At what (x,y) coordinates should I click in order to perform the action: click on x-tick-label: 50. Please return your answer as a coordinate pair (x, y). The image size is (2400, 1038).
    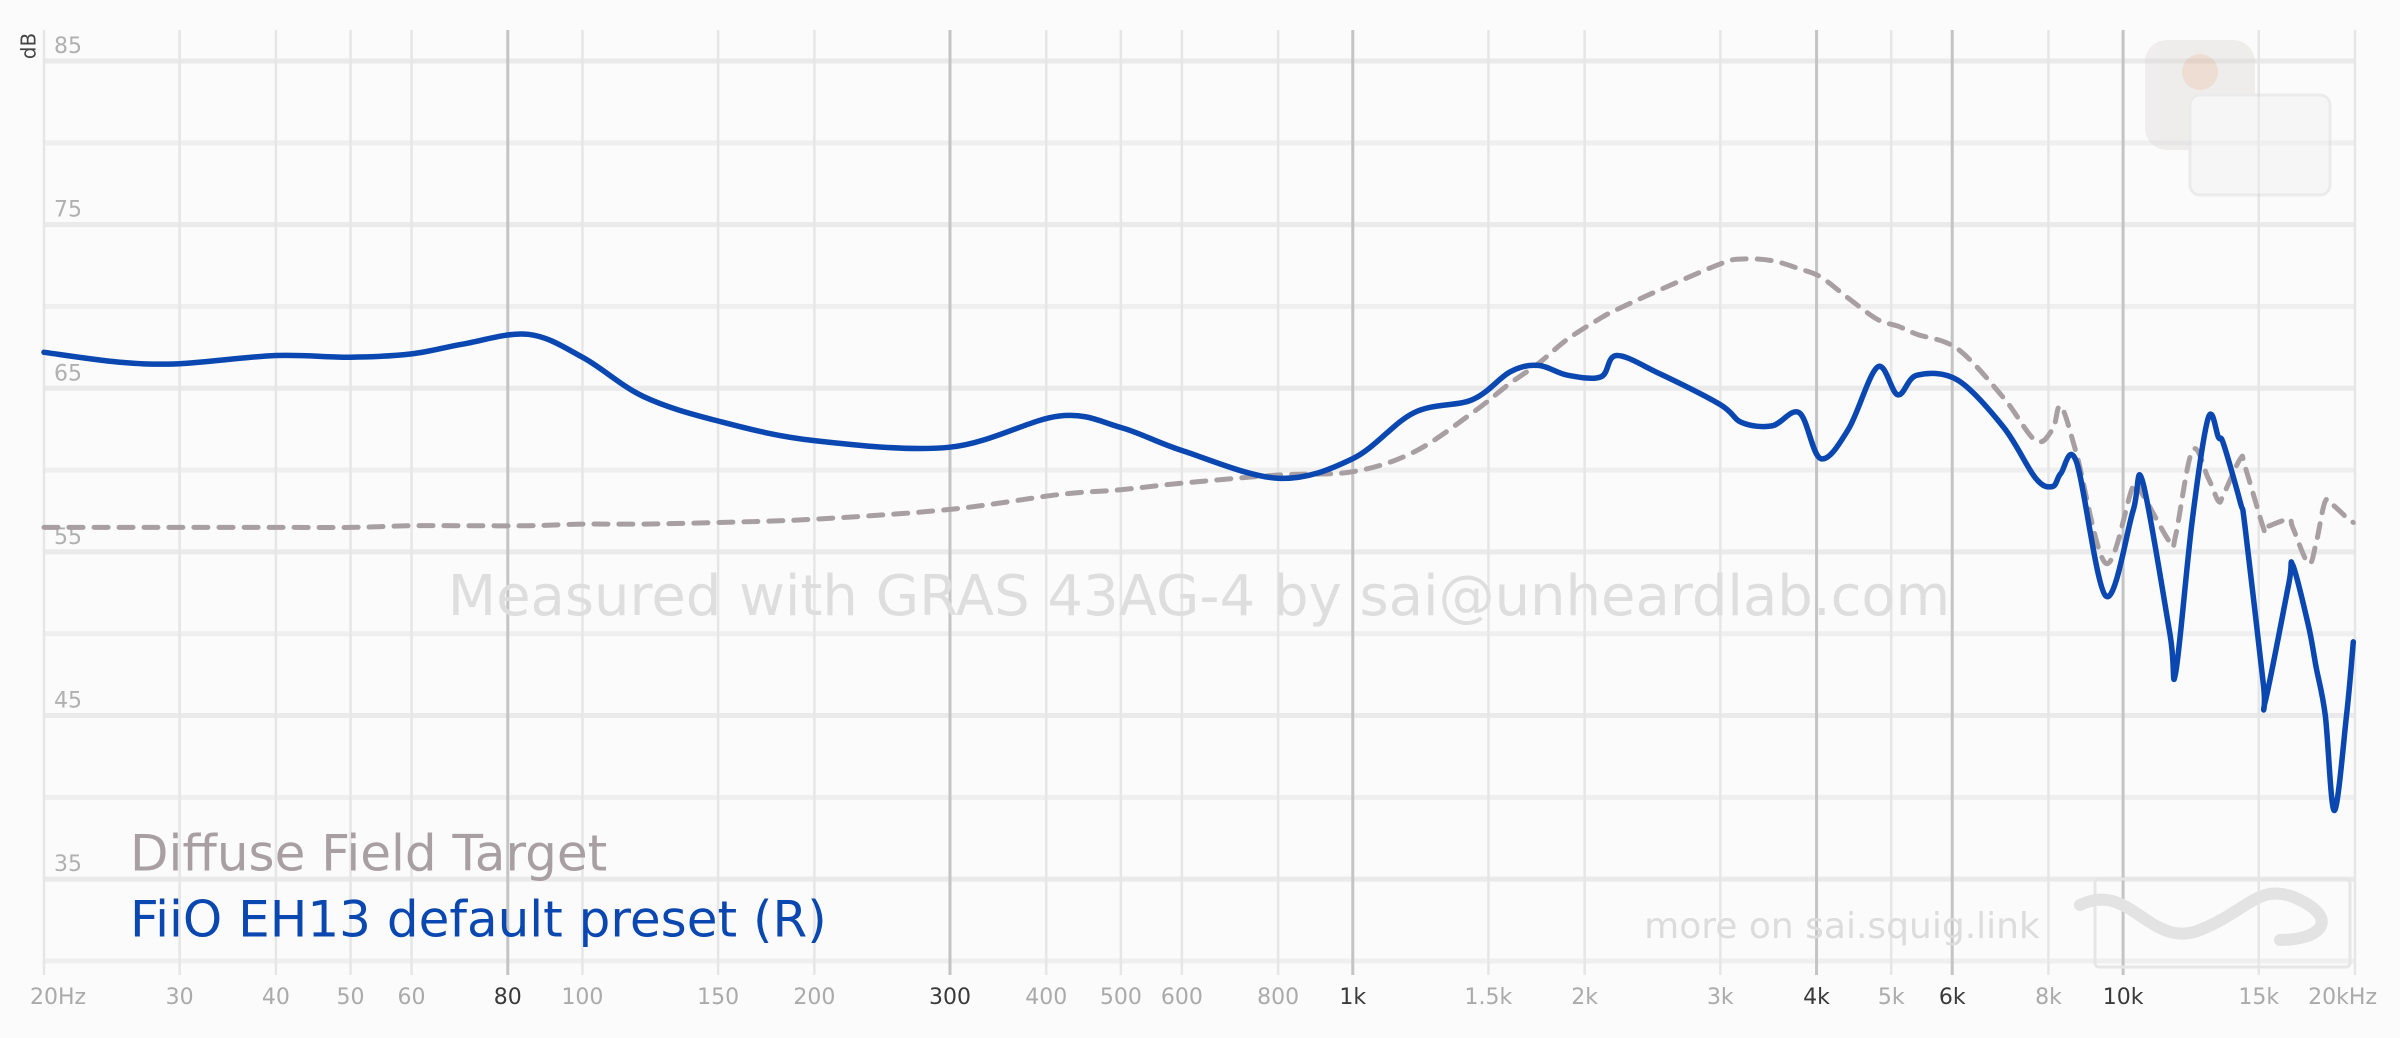
    Looking at the image, I should click on (351, 997).